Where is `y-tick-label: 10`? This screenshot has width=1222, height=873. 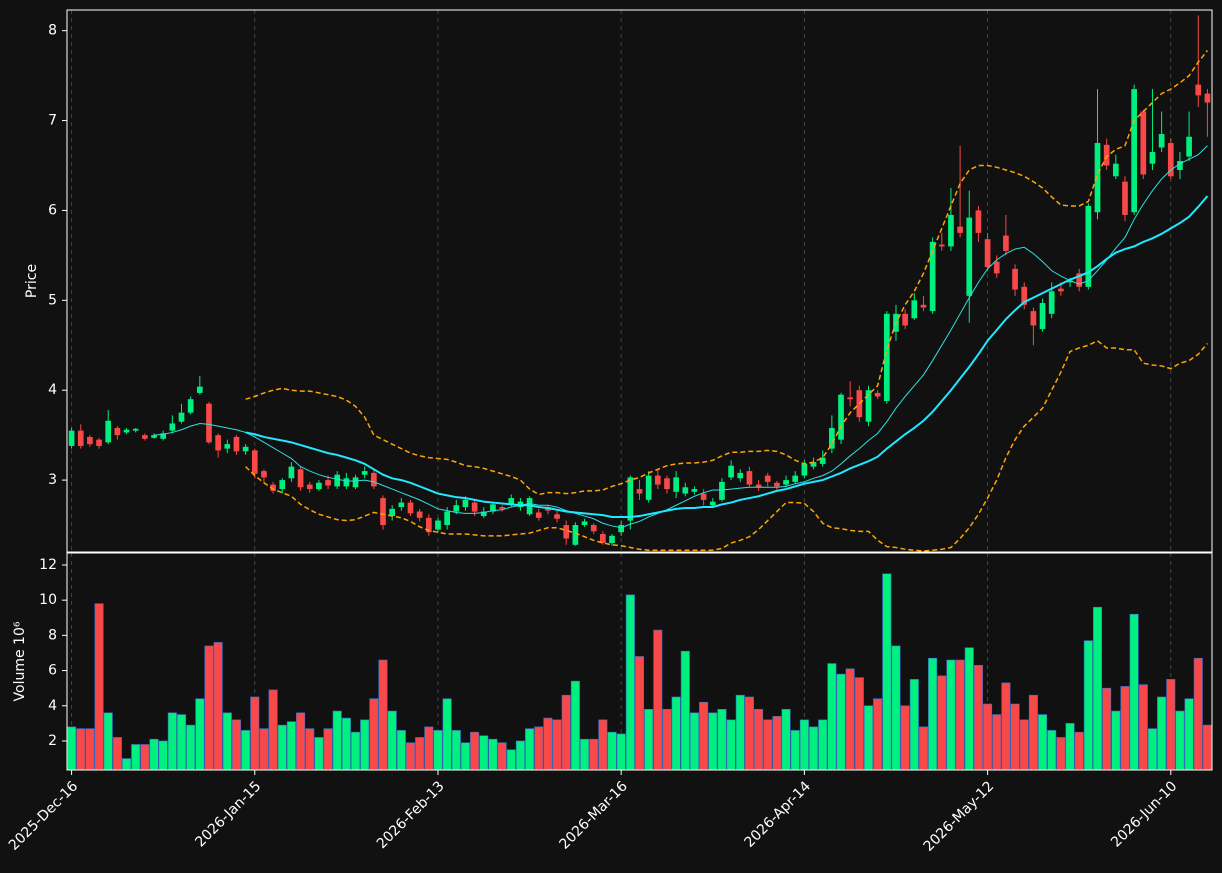
y-tick-label: 10 is located at coordinates (48, 600).